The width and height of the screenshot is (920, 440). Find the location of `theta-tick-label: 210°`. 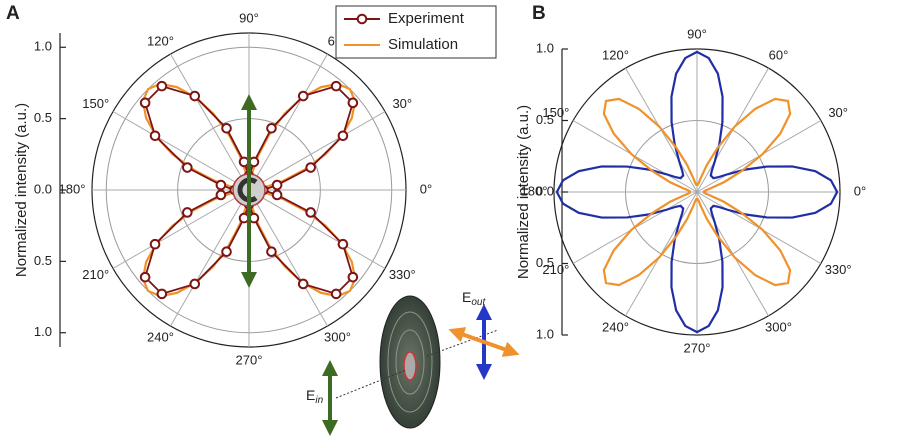

theta-tick-label: 210° is located at coordinates (95, 274).